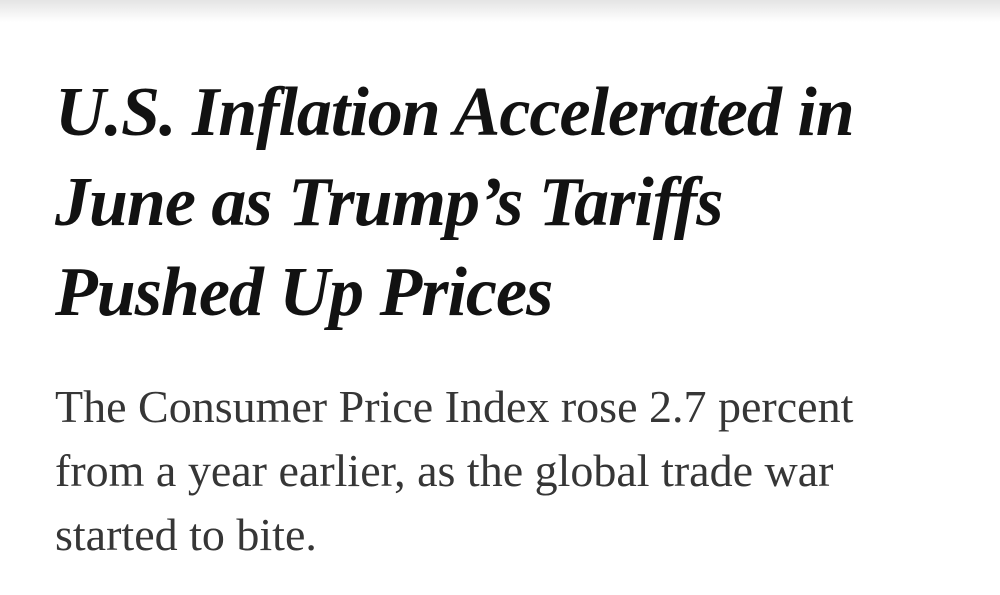  Describe the element at coordinates (186, 534) in the screenshot. I see `text-line: started to bite.` at that location.